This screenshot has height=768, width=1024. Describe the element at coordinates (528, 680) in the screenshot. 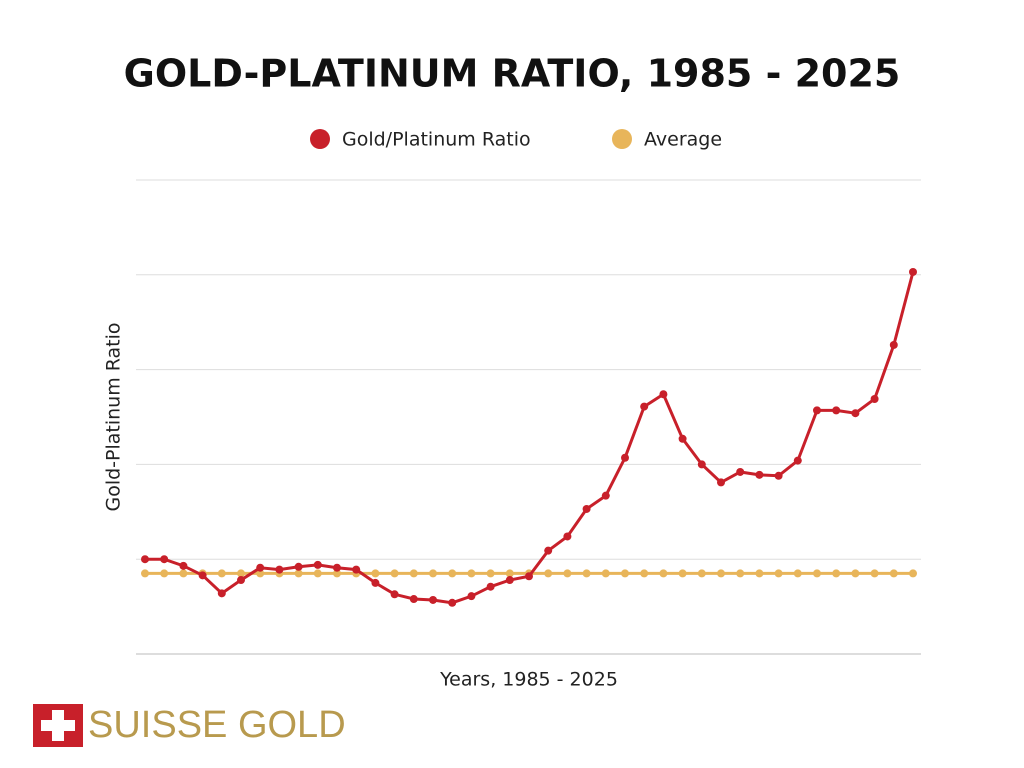

I see `x-axis-label: Years, 1985 - 2025` at that location.